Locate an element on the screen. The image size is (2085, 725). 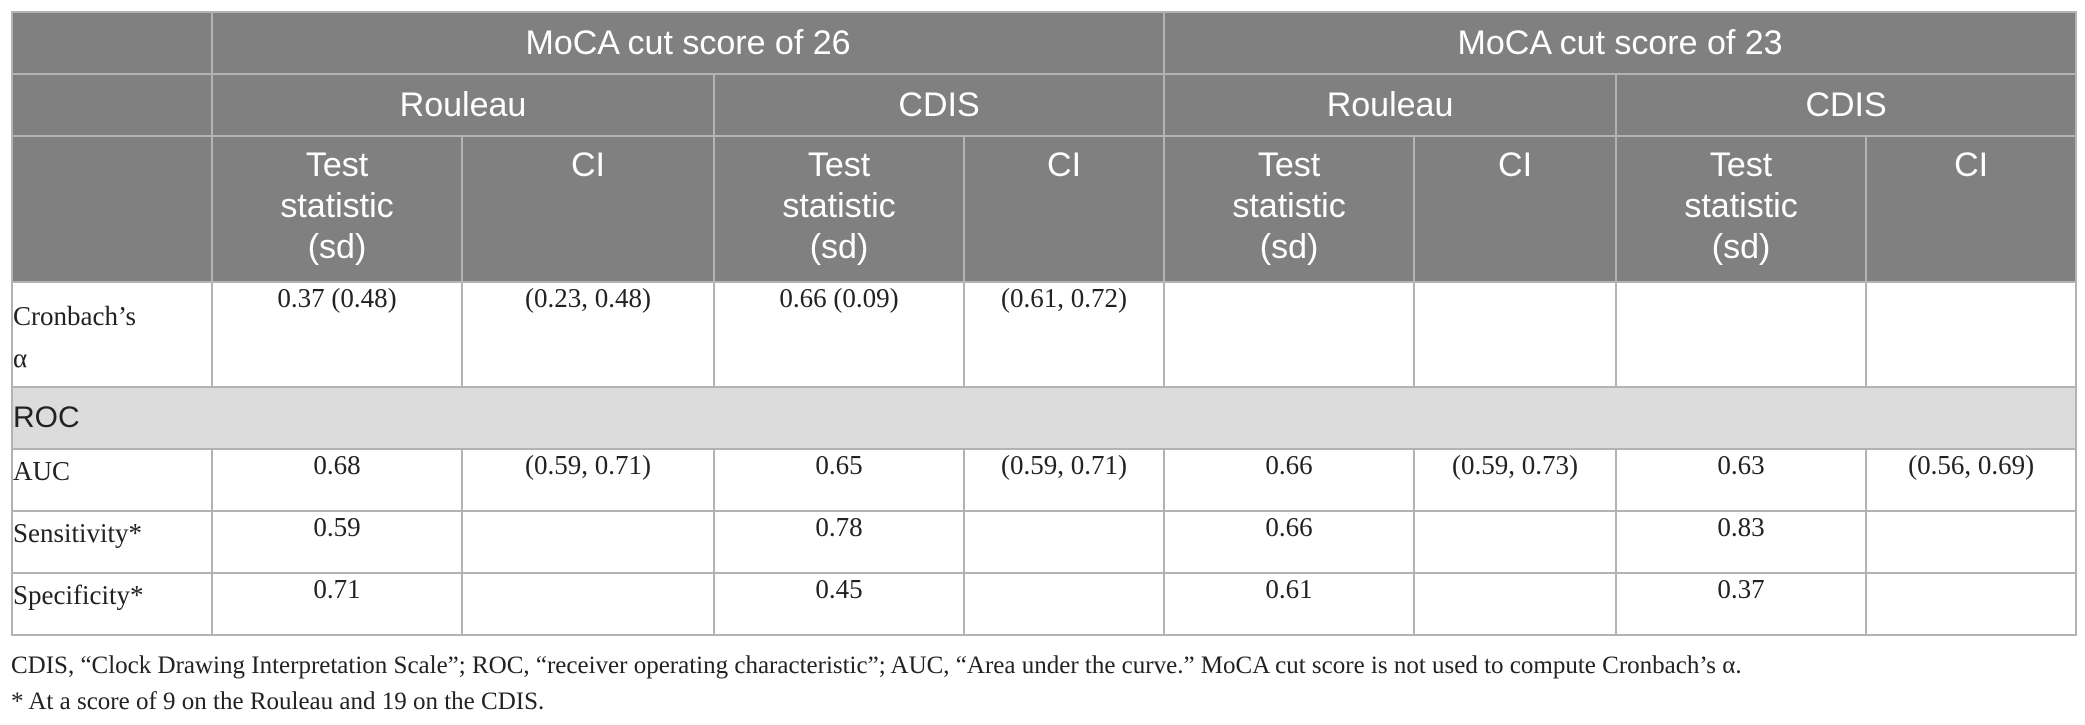
table-cell: 0.66 (0.09) is located at coordinates (839, 334).